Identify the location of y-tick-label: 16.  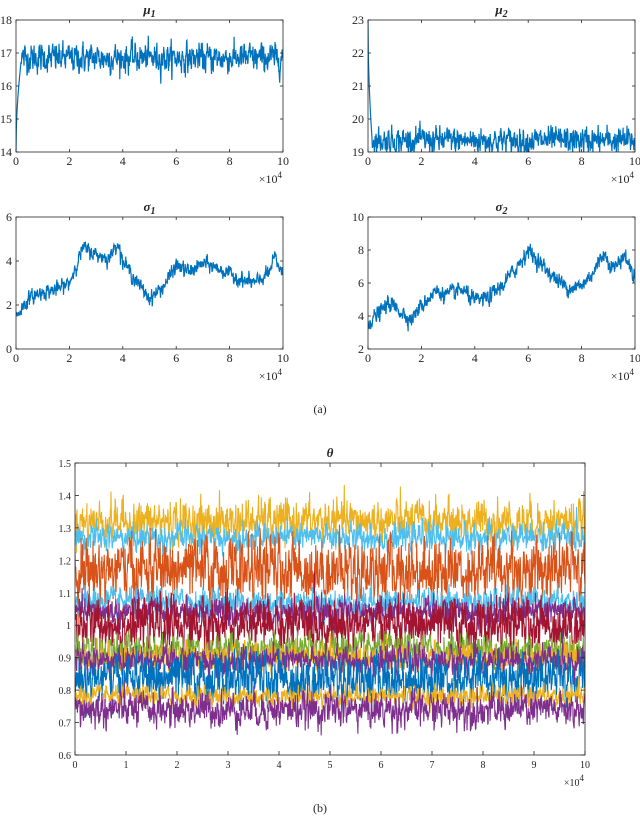
(6, 86).